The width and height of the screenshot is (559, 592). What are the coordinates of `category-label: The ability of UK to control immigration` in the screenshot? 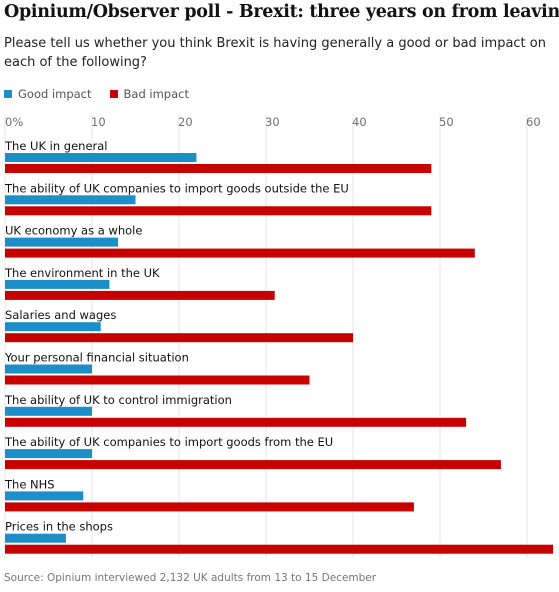 It's located at (118, 400).